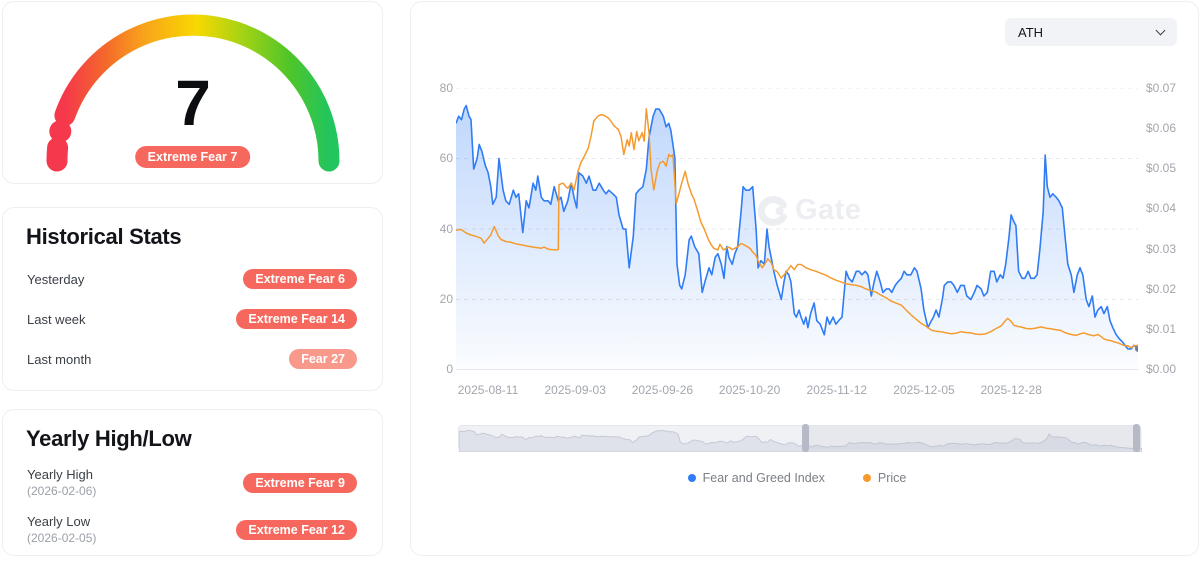 This screenshot has height=563, width=1200. What do you see at coordinates (866, 478) in the screenshot?
I see `legend-dot-orange` at bounding box center [866, 478].